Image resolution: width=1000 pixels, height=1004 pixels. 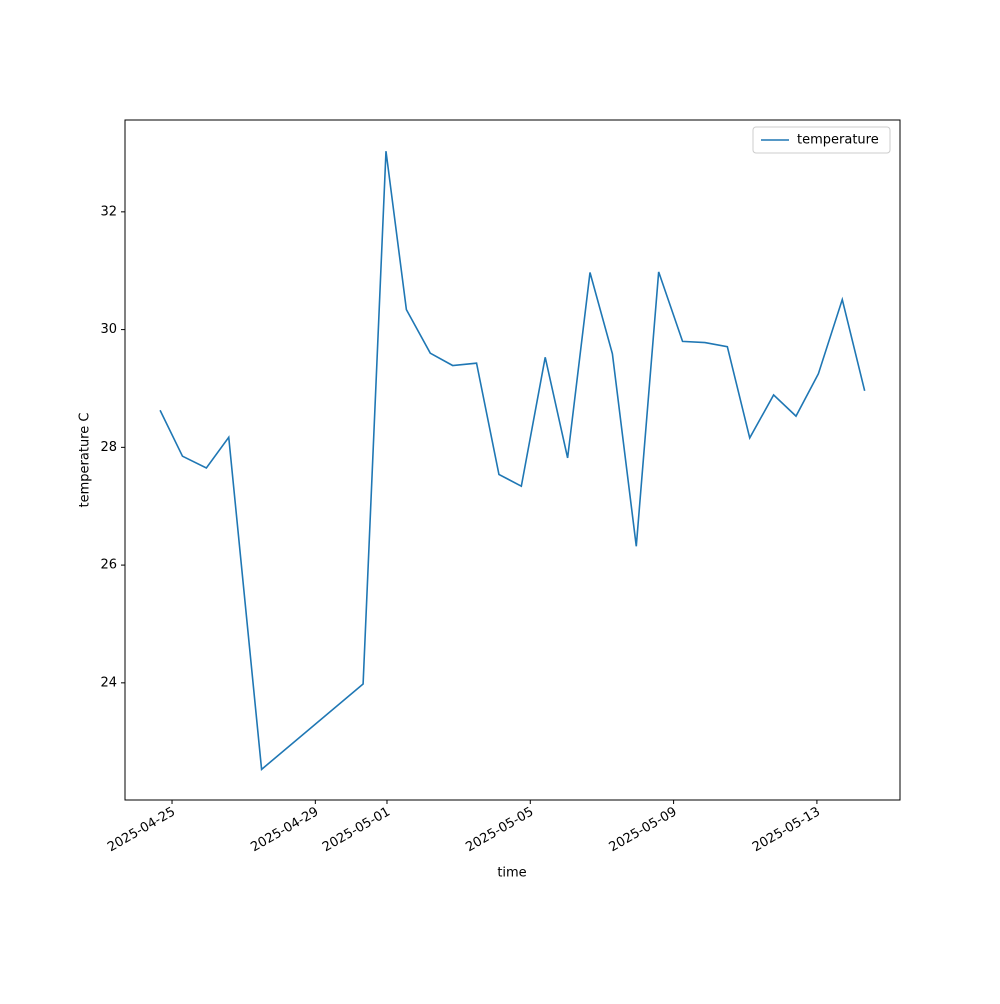 I want to click on x-axis-label: time, so click(x=511, y=873).